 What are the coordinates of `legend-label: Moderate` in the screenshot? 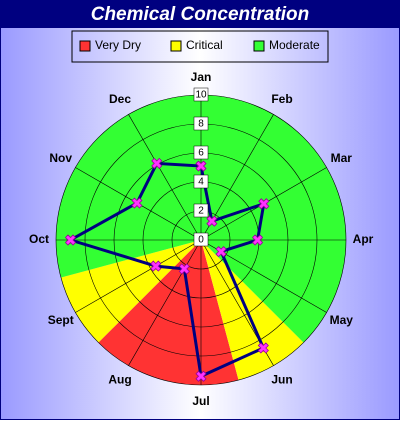 It's located at (294, 45).